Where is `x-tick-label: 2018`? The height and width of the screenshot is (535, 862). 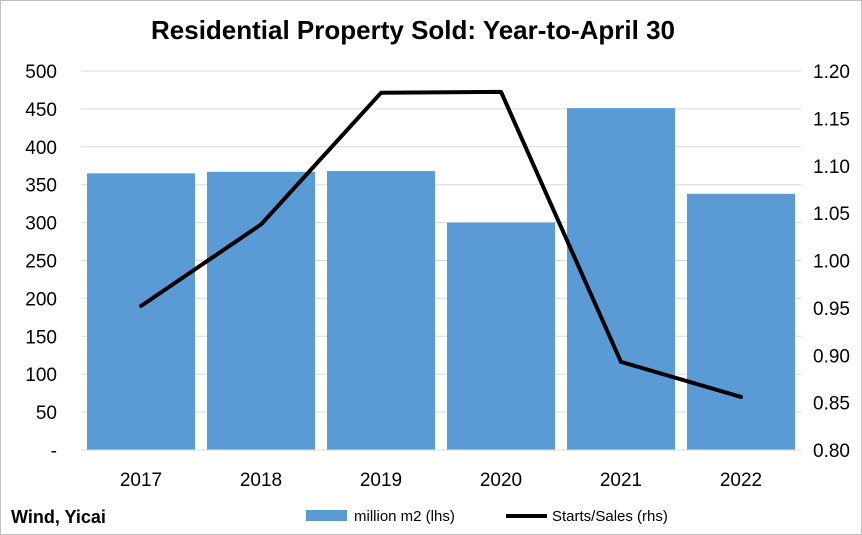 x-tick-label: 2018 is located at coordinates (261, 480).